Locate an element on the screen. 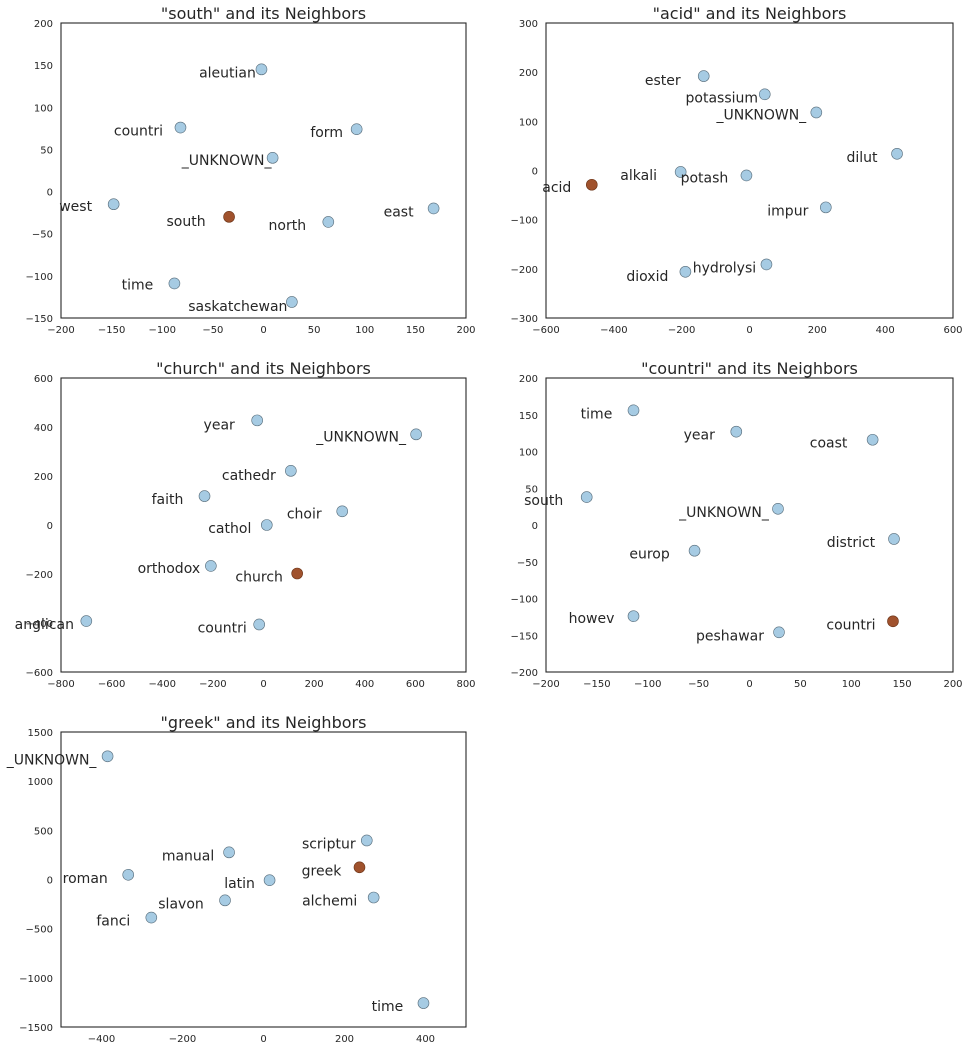 The height and width of the screenshot is (1052, 969). point-label-cathedr: cathedr is located at coordinates (249, 476).